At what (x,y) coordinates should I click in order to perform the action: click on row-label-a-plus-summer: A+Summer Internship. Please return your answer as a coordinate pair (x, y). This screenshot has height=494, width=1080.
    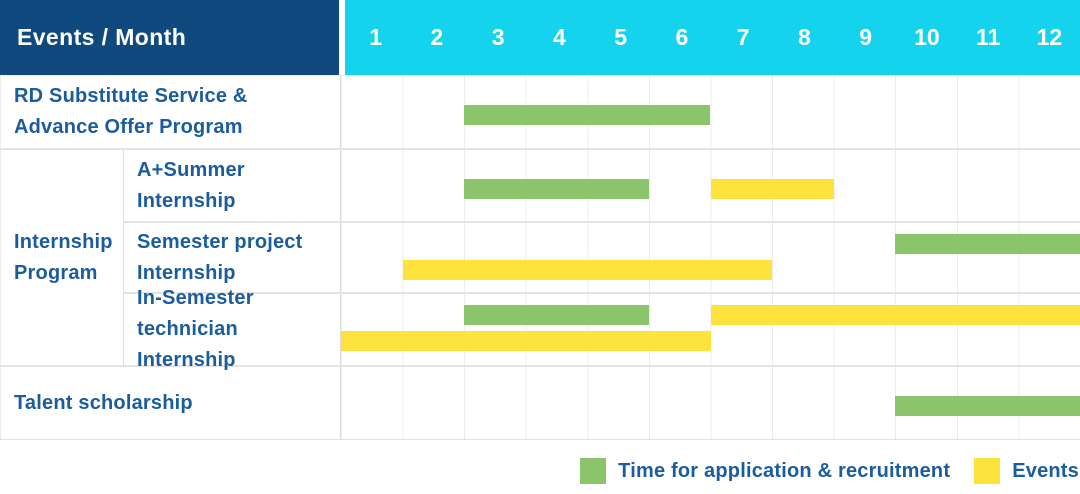
    Looking at the image, I should click on (191, 185).